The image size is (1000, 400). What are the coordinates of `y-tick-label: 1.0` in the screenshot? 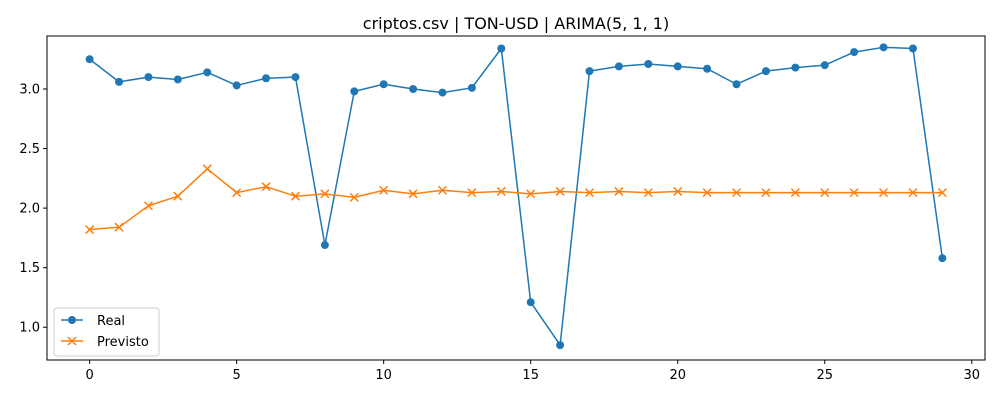 It's located at (29, 328).